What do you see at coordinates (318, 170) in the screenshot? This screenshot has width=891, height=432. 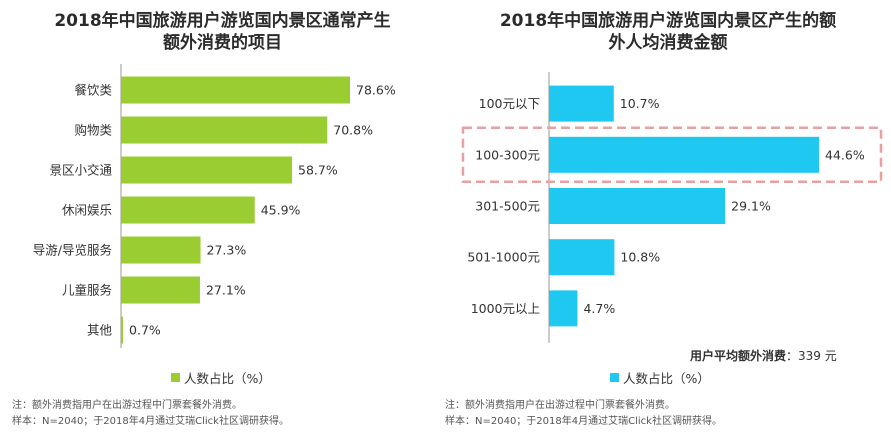 I see `left-chart-value-label-2: 58.7%` at bounding box center [318, 170].